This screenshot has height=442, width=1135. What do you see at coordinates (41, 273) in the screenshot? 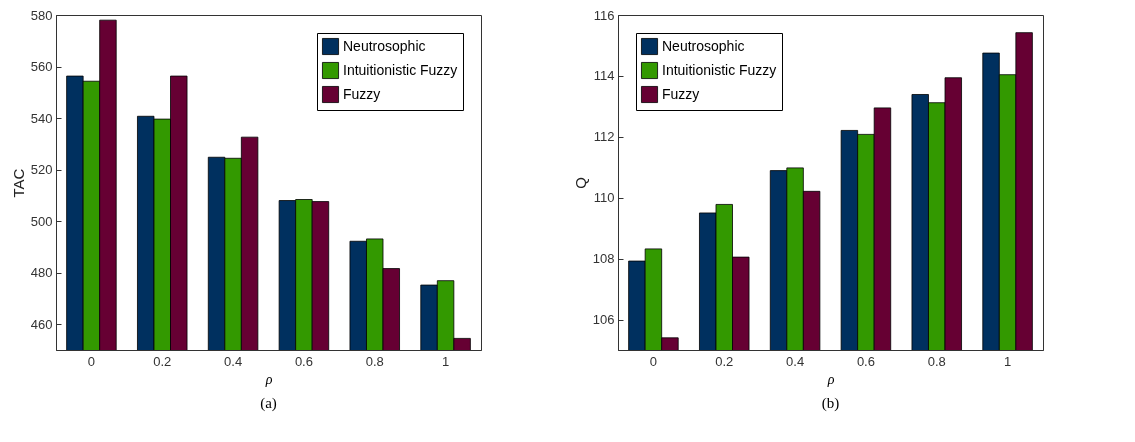
I see `y-tick-label: 480` at bounding box center [41, 273].